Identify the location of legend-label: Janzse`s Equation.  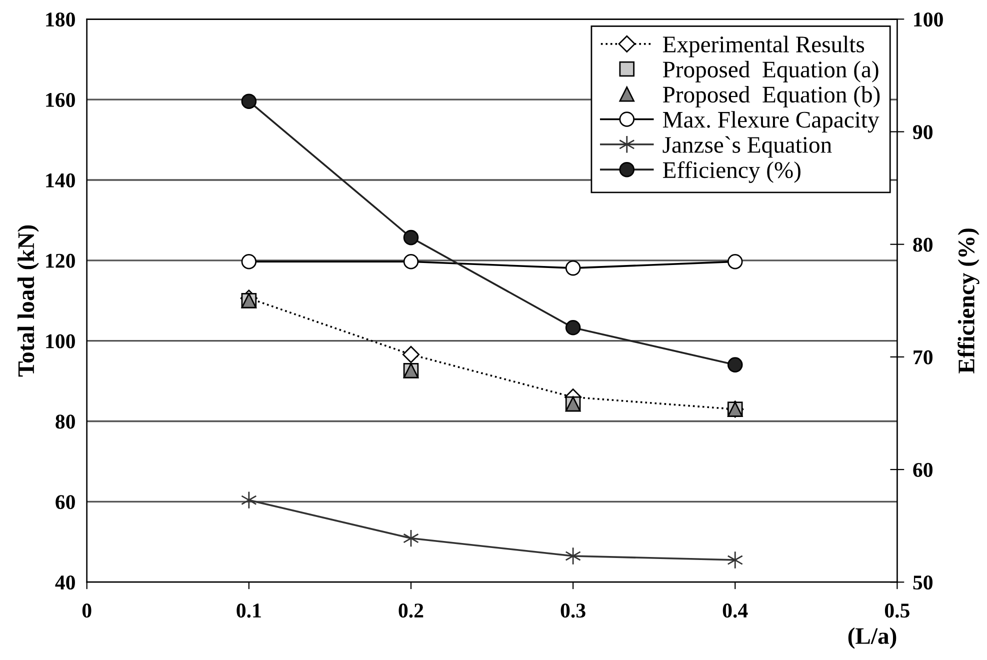
(747, 147).